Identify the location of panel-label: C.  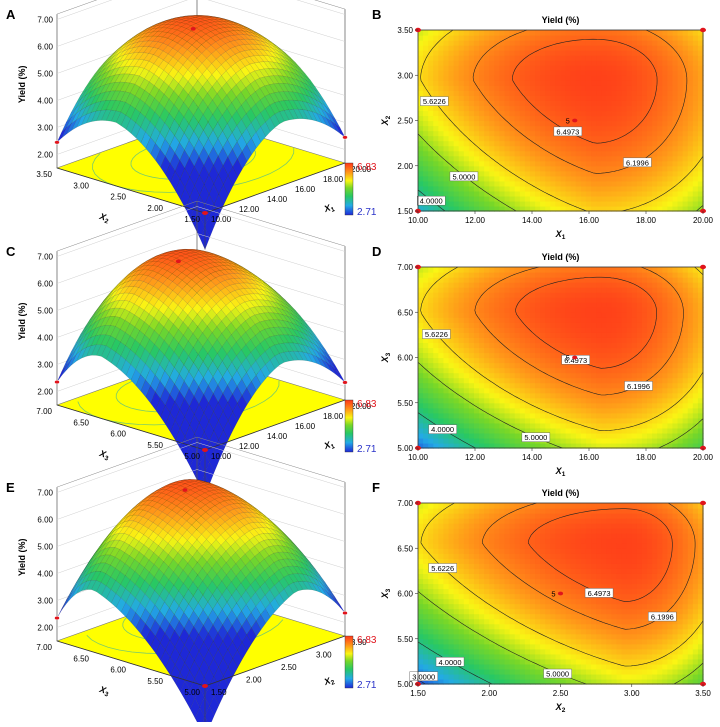
(11, 251).